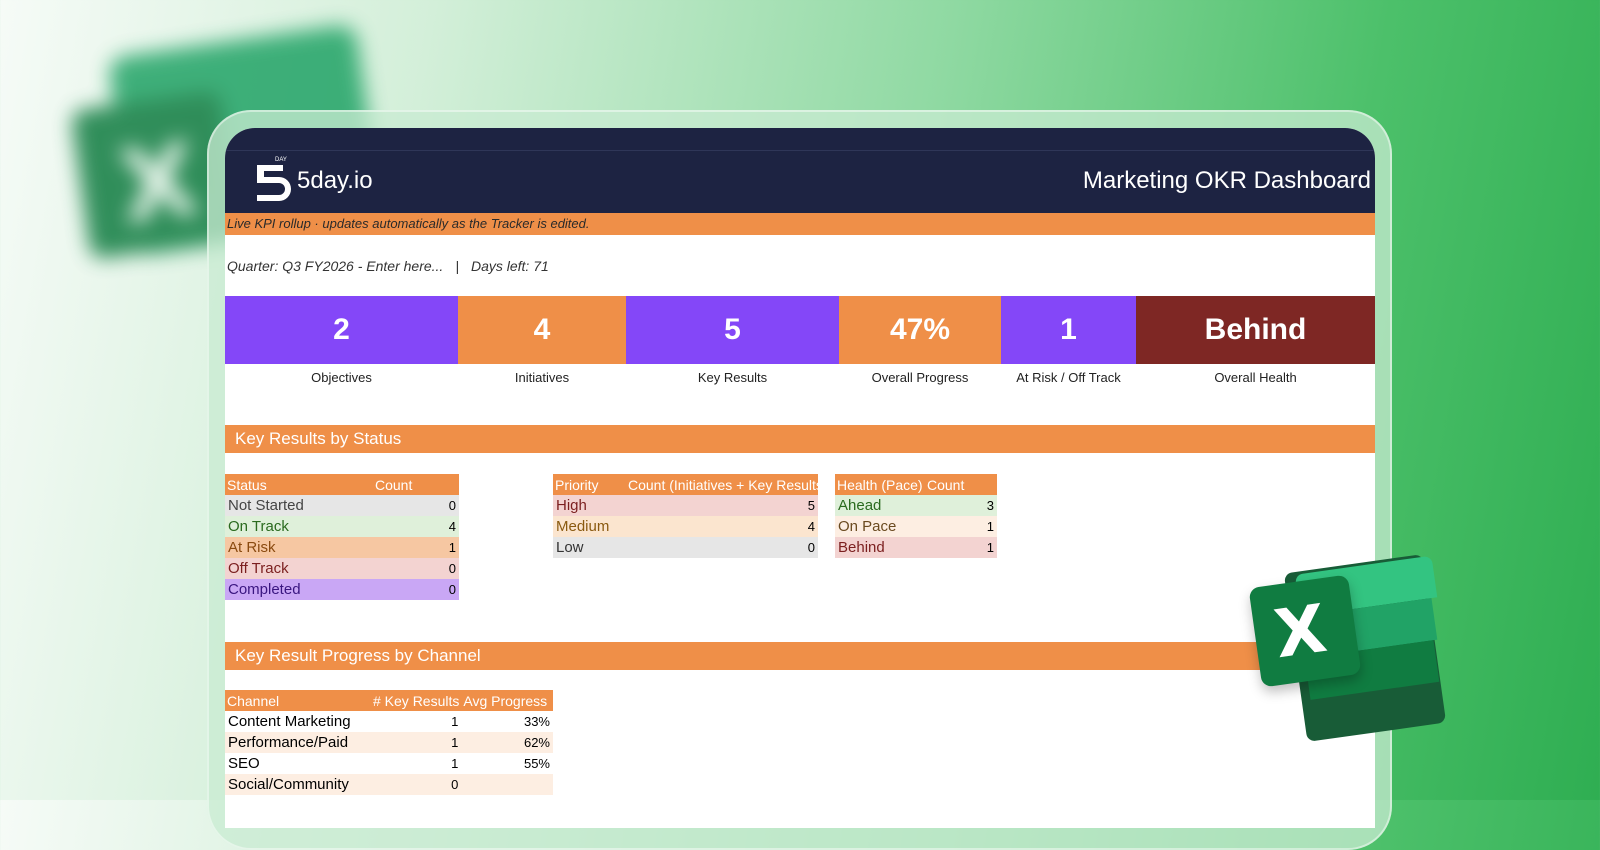 The image size is (1600, 850). Describe the element at coordinates (811, 526) in the screenshot. I see `priority-count: 4` at that location.